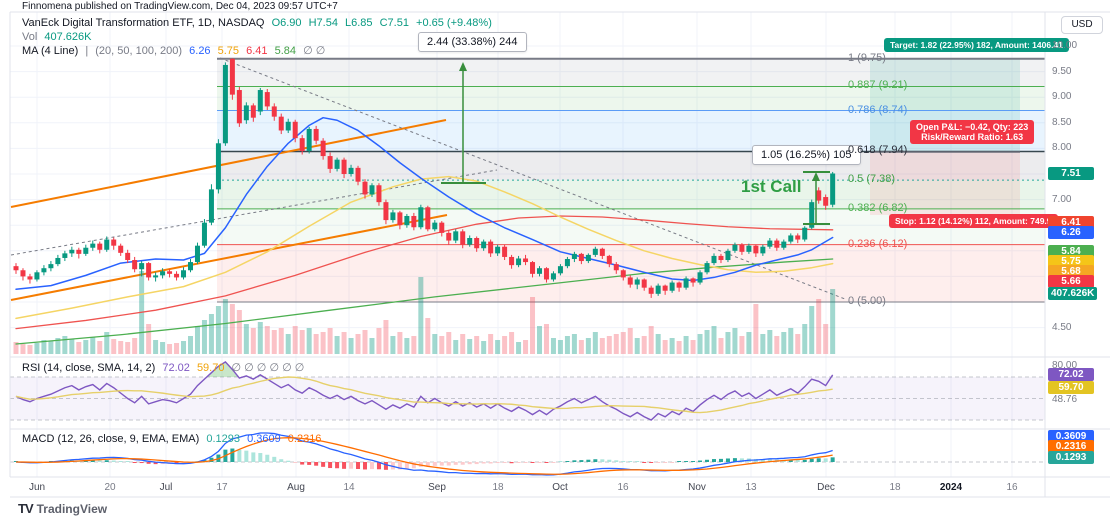 The image size is (1110, 521). What do you see at coordinates (1071, 222) in the screenshot?
I see `price-badge: 6.41` at bounding box center [1071, 222].